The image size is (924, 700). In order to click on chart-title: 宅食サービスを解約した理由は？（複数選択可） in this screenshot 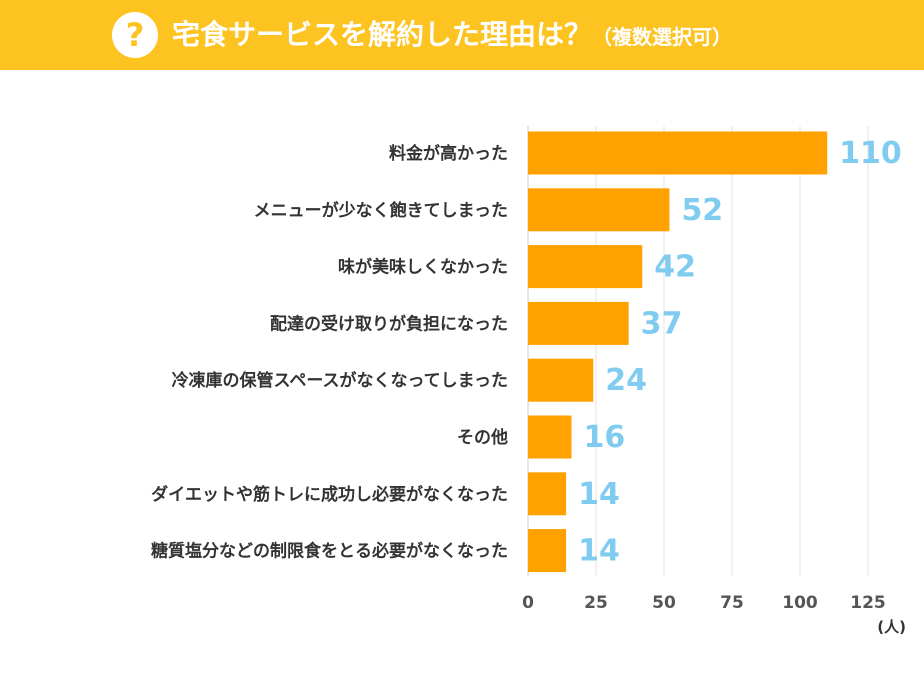, I will do `click(452, 35)`.